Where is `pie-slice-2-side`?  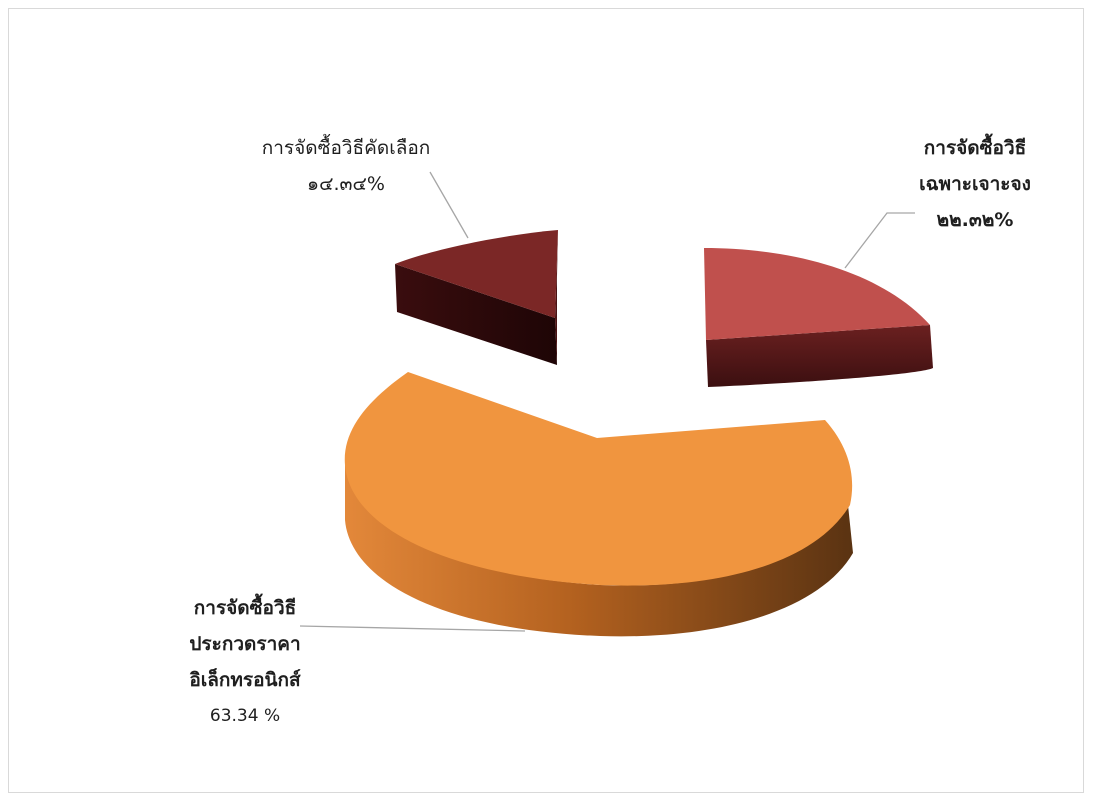 pie-slice-2-side is located at coordinates (476, 314).